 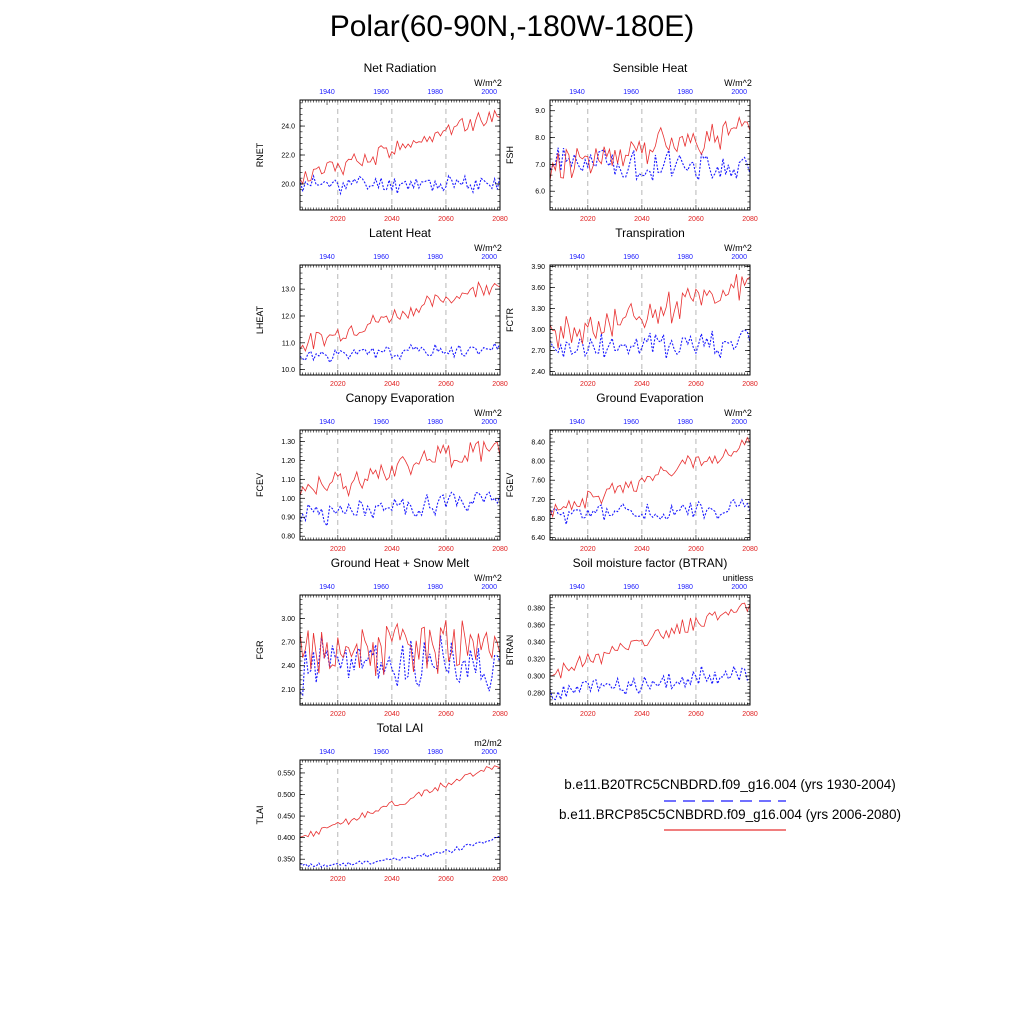 What do you see at coordinates (538, 267) in the screenshot?
I see `y-tick-label: 3.90` at bounding box center [538, 267].